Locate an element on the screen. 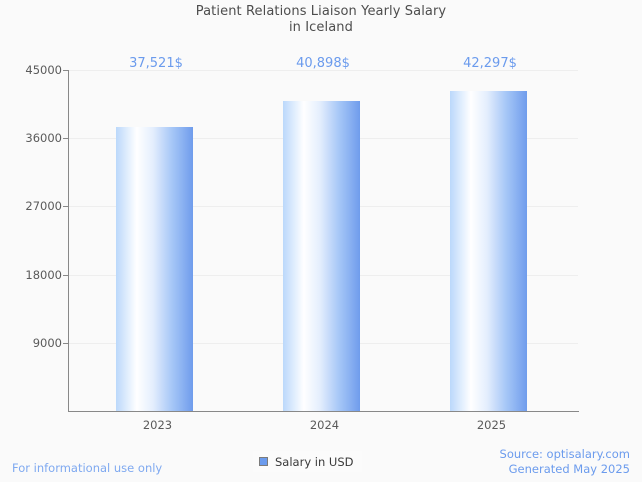 The width and height of the screenshot is (642, 482). y-tick-label-18000: 18000 is located at coordinates (43, 275).